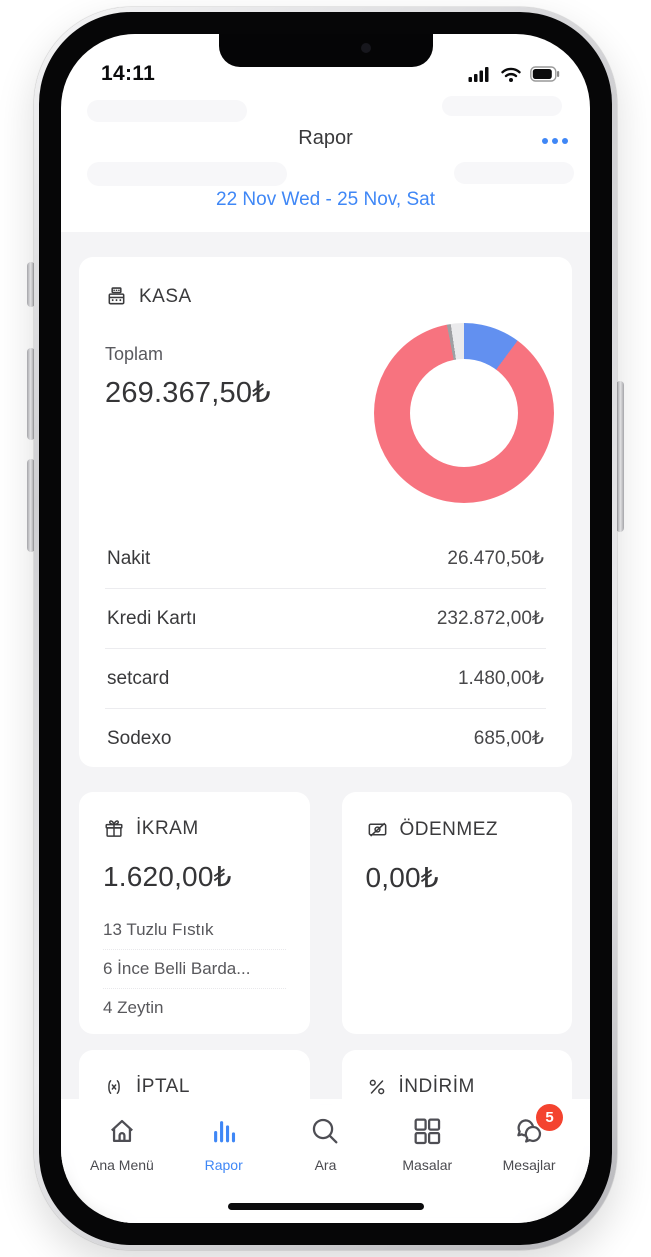 This screenshot has height=1257, width=651. I want to click on bottom-tab-bar: Ana Menü Rapor, so click(325, 1161).